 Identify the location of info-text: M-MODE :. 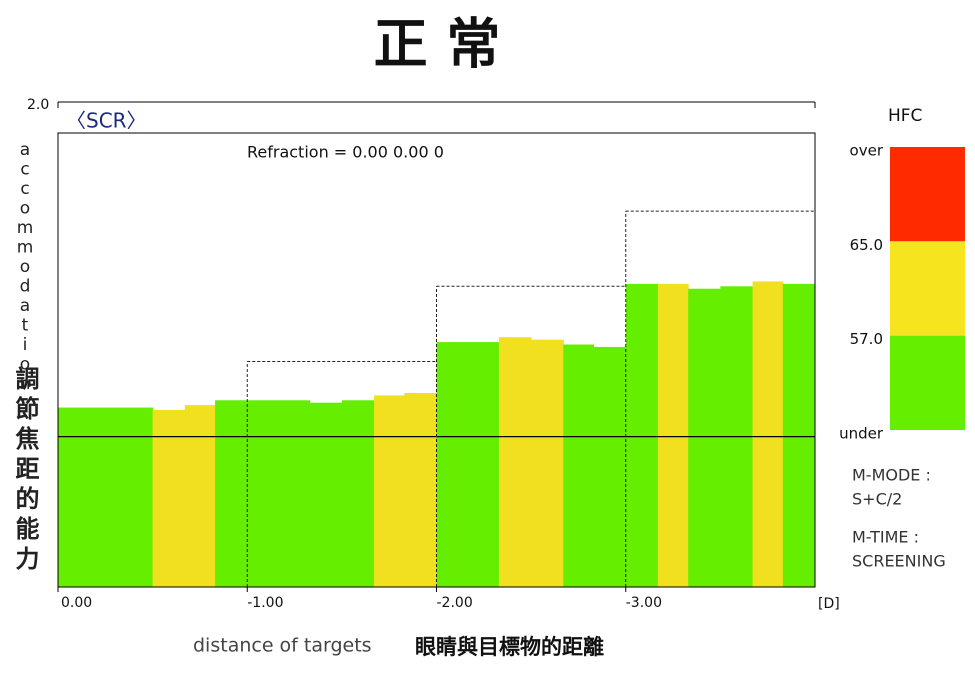
(891, 475).